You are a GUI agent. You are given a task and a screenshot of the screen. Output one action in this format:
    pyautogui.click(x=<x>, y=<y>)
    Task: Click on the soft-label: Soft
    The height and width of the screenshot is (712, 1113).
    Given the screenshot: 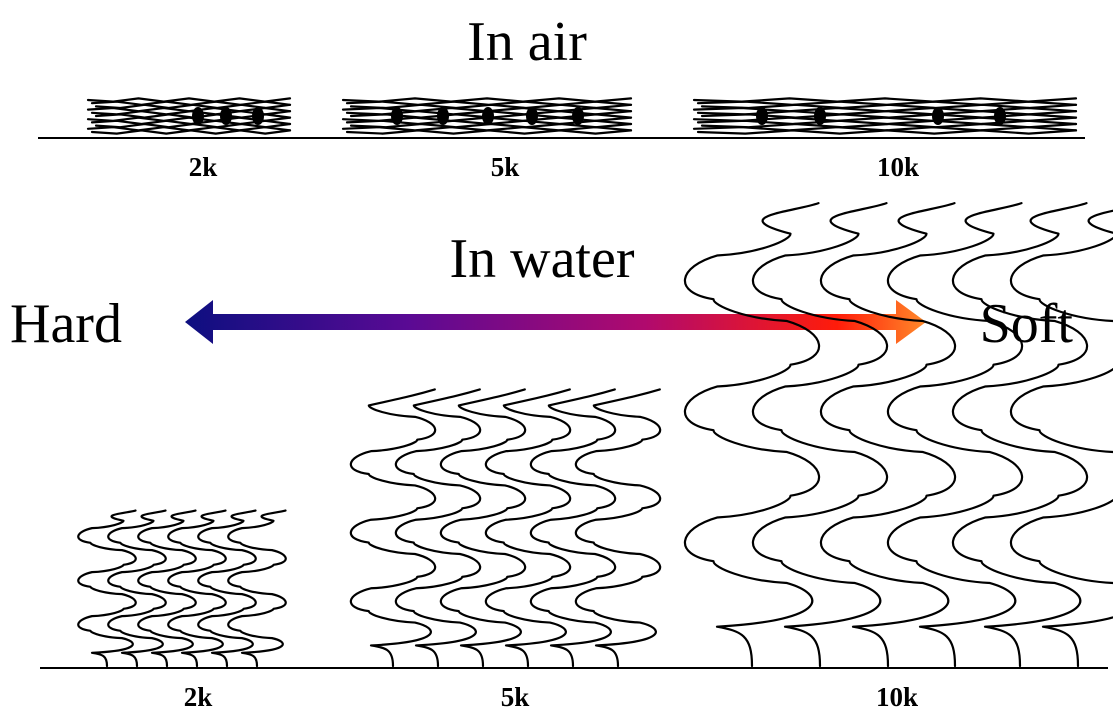 What is the action you would take?
    pyautogui.click(x=1027, y=324)
    